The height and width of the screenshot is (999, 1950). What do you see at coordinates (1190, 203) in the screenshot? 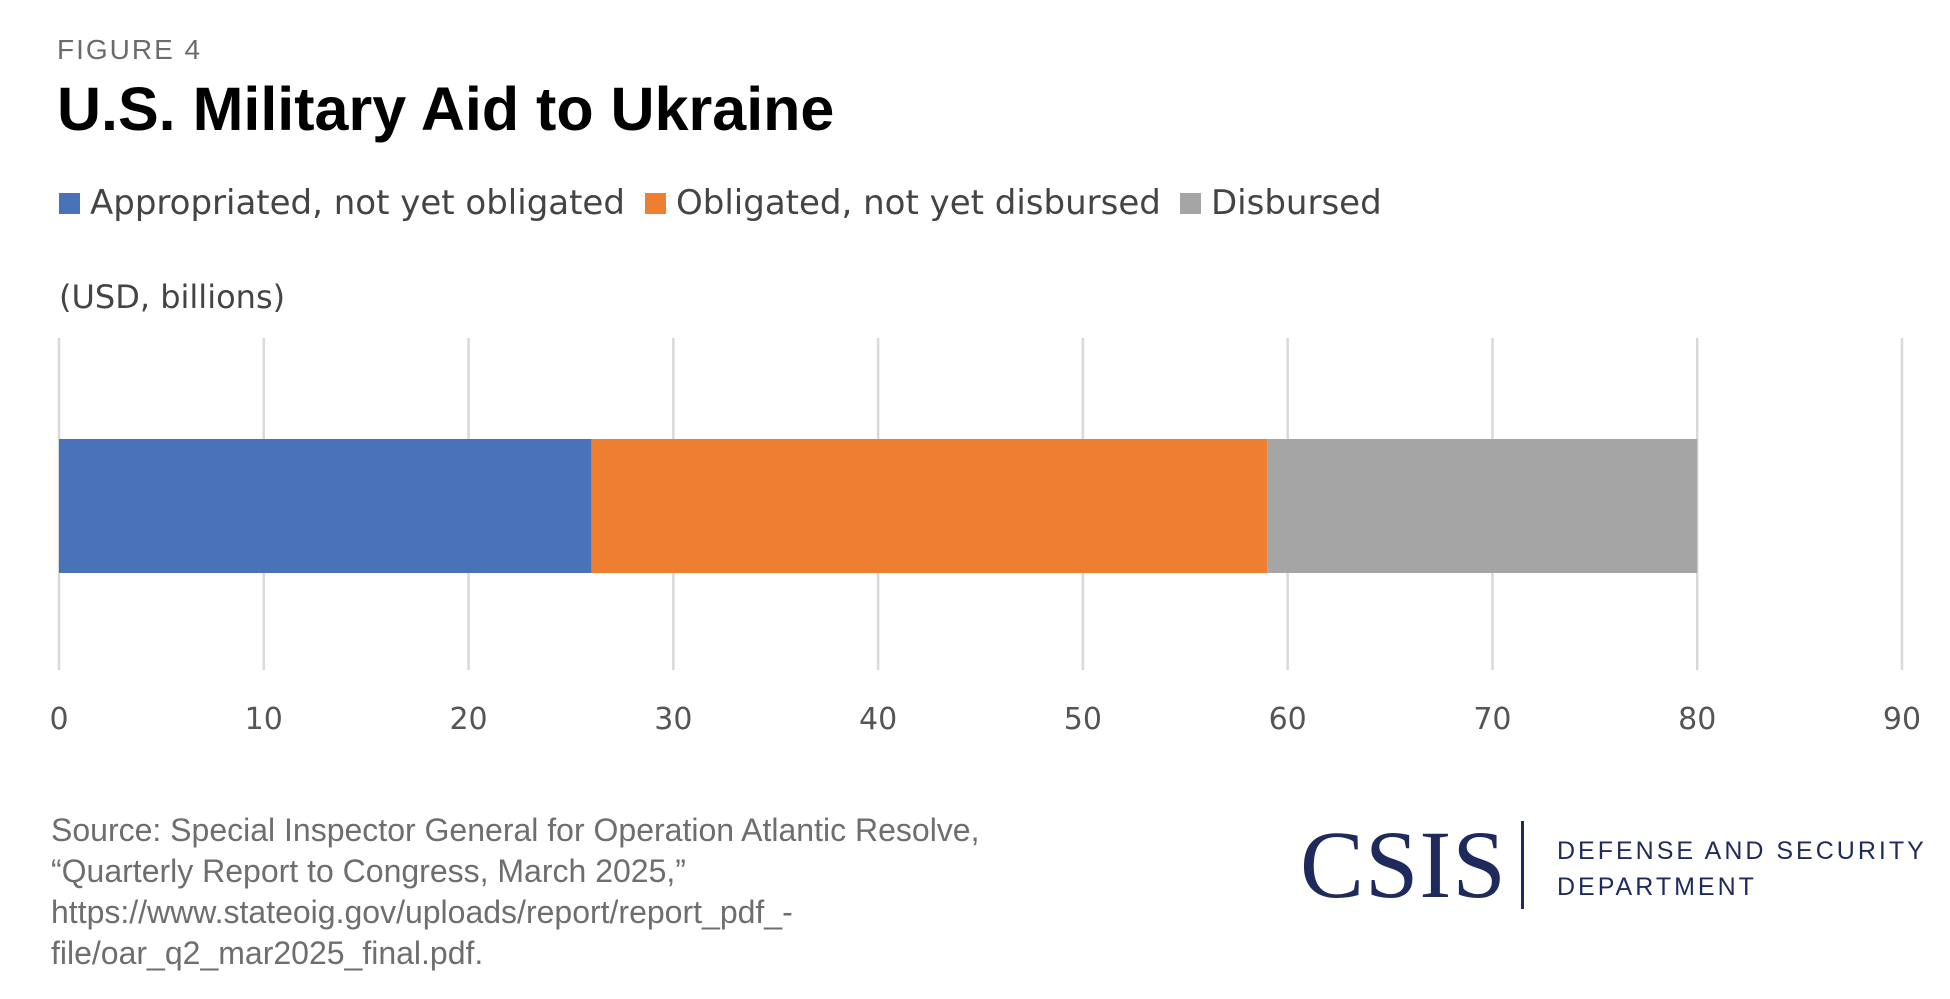
I see `legend-swatch-disbursed` at bounding box center [1190, 203].